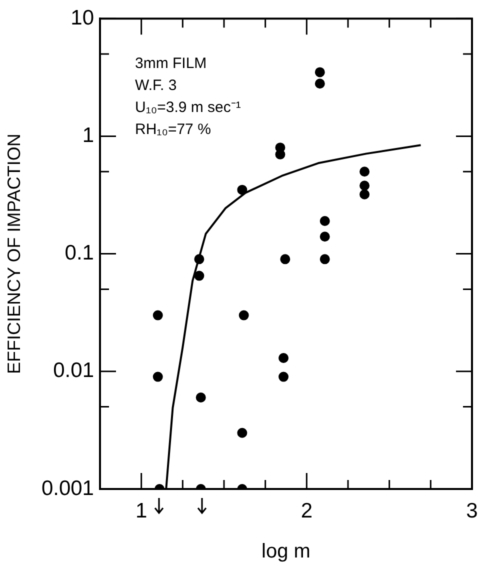  What do you see at coordinates (171, 63) in the screenshot?
I see `annotation: 3mm FILM` at bounding box center [171, 63].